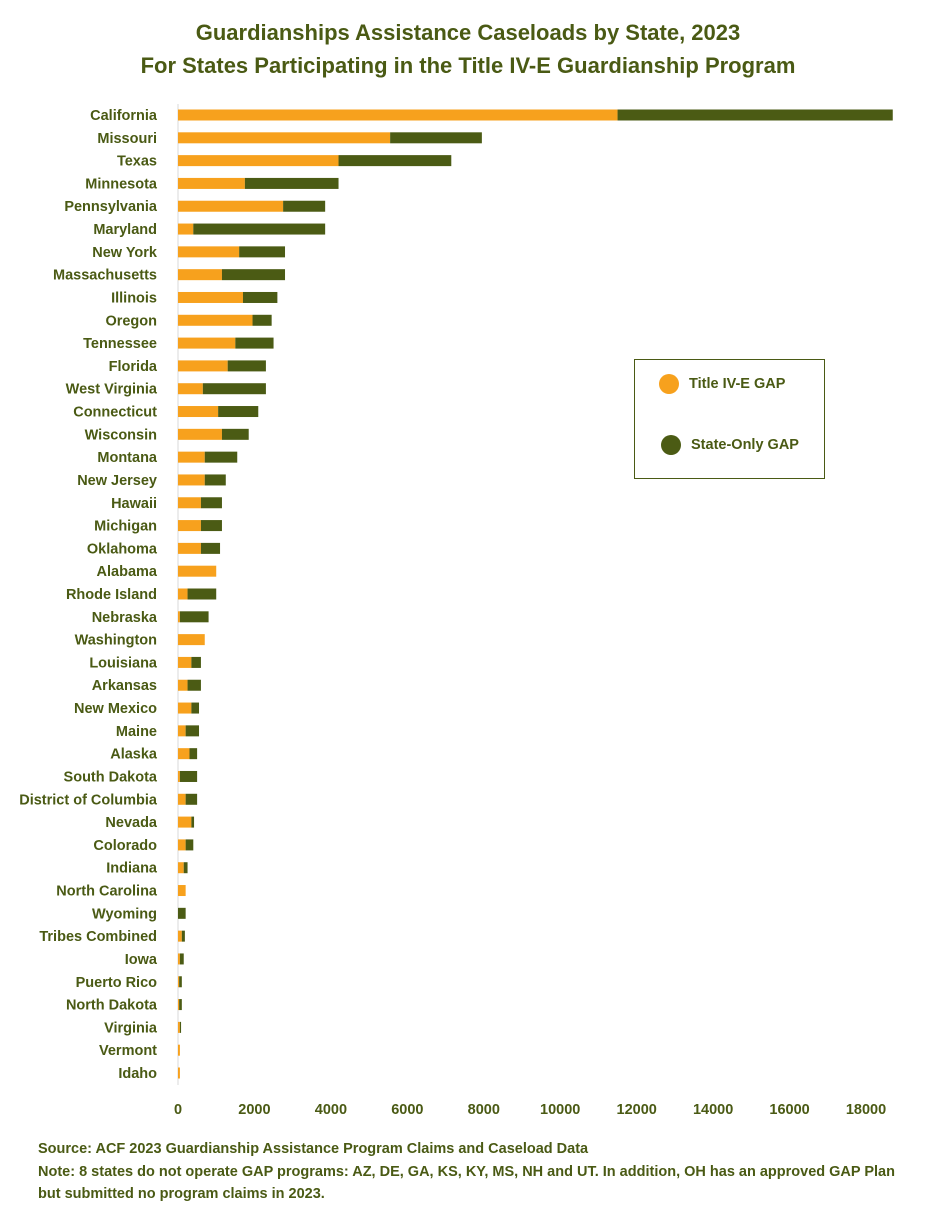 The height and width of the screenshot is (1230, 936). Describe the element at coordinates (136, 732) in the screenshot. I see `category-label: Maine` at that location.